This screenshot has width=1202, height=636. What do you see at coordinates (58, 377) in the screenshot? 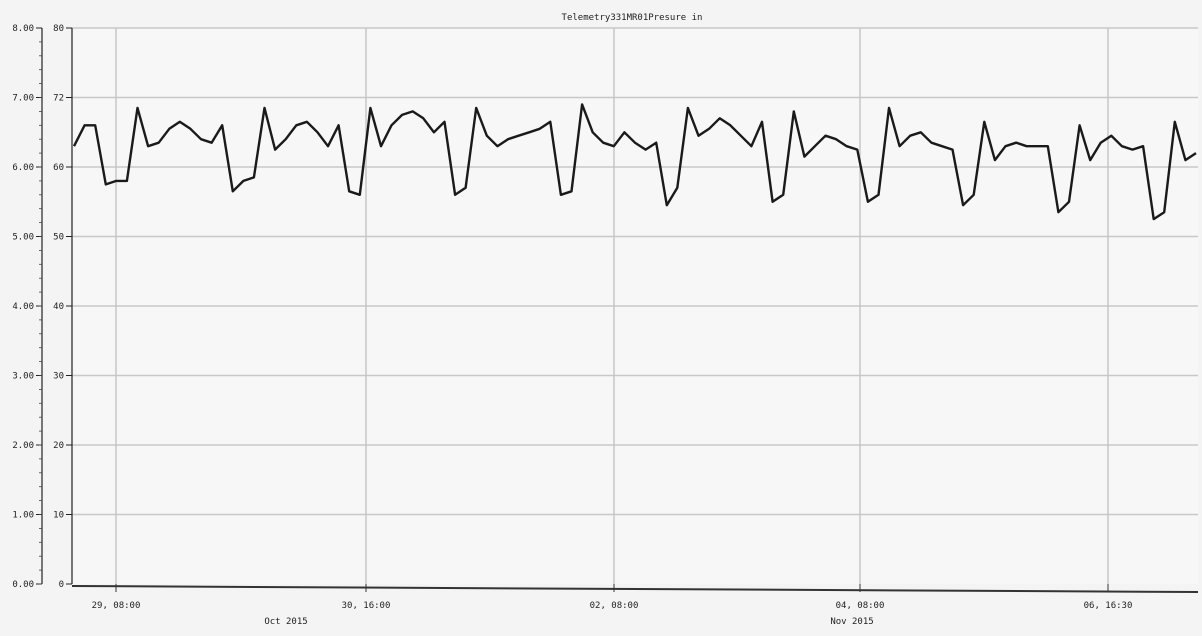
I see `right-axis-tick-label: 30` at bounding box center [58, 377].